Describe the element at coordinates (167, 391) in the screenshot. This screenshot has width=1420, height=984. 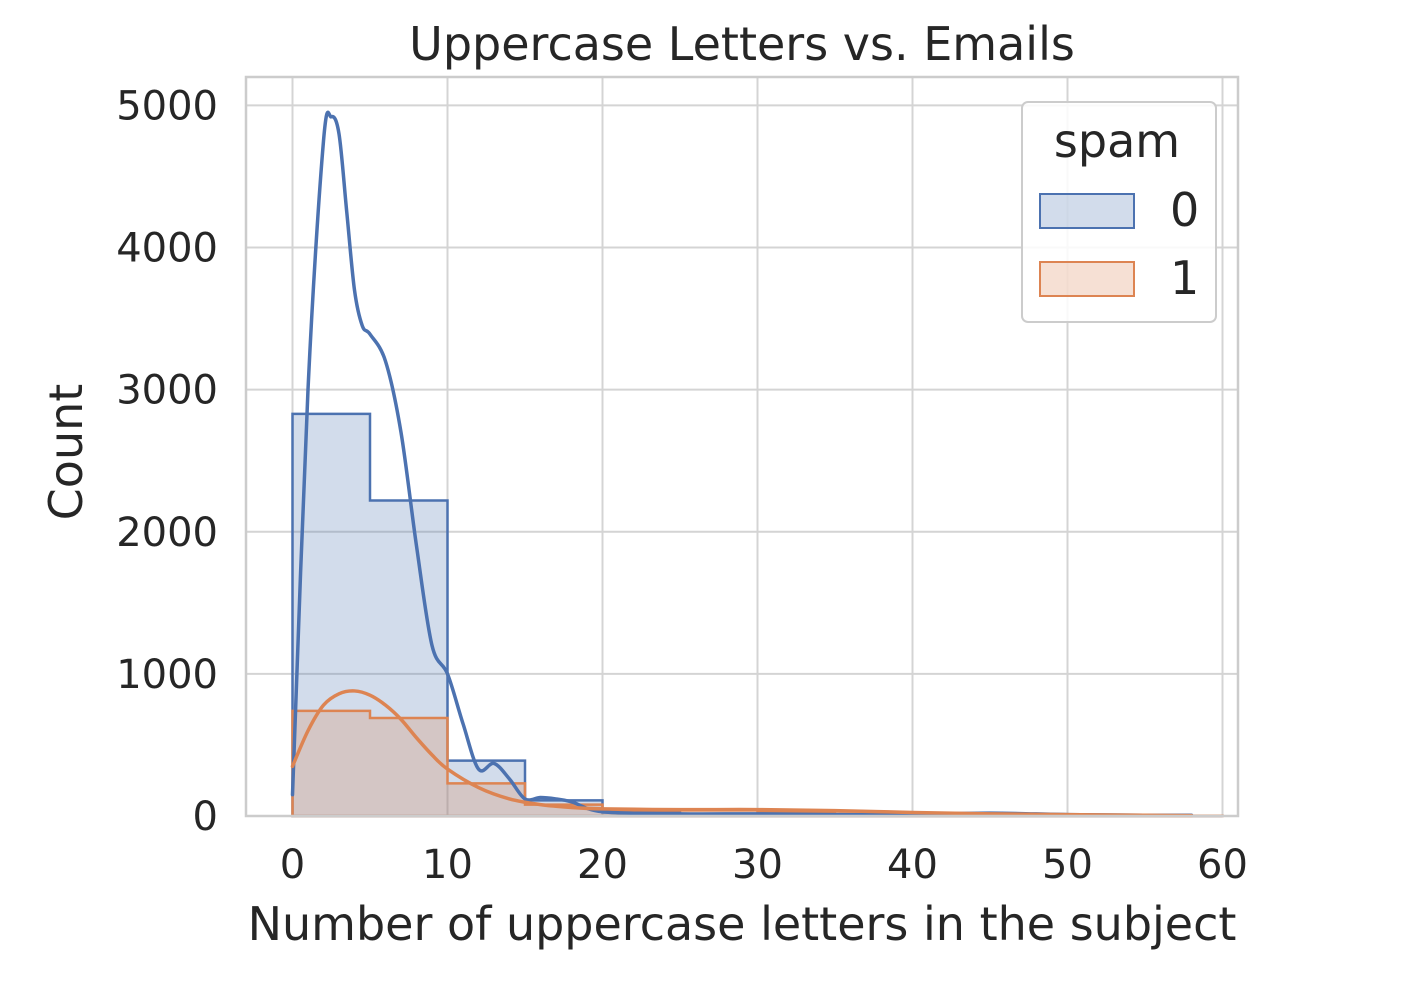
I see `y-tick-label: 3000` at that location.